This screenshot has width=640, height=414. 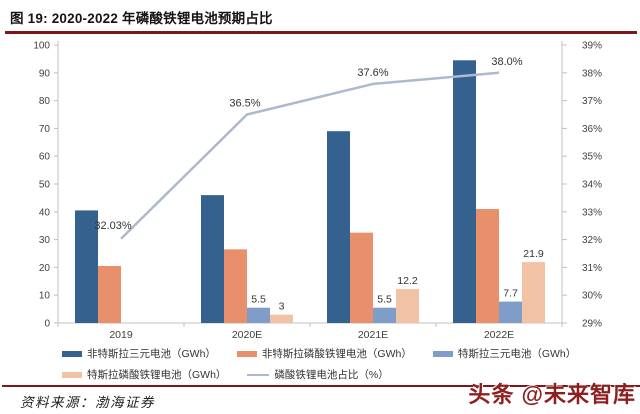 I want to click on line-value-label: 32.03%, so click(x=113, y=226).